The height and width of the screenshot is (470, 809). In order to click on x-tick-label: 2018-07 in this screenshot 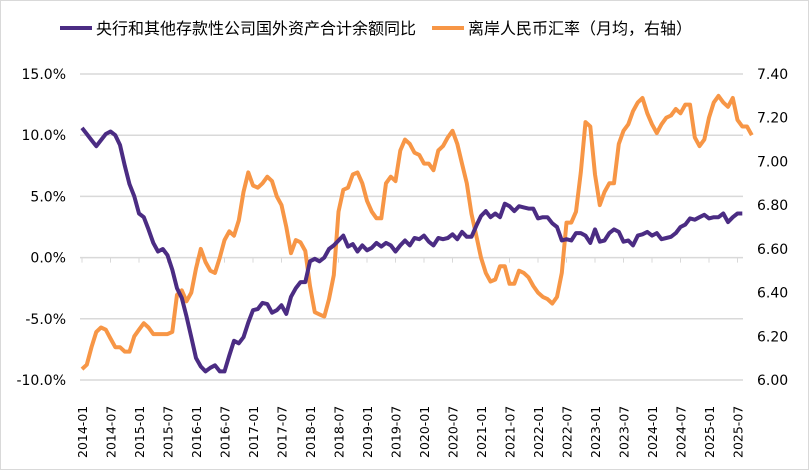, I will do `click(339, 432)`.